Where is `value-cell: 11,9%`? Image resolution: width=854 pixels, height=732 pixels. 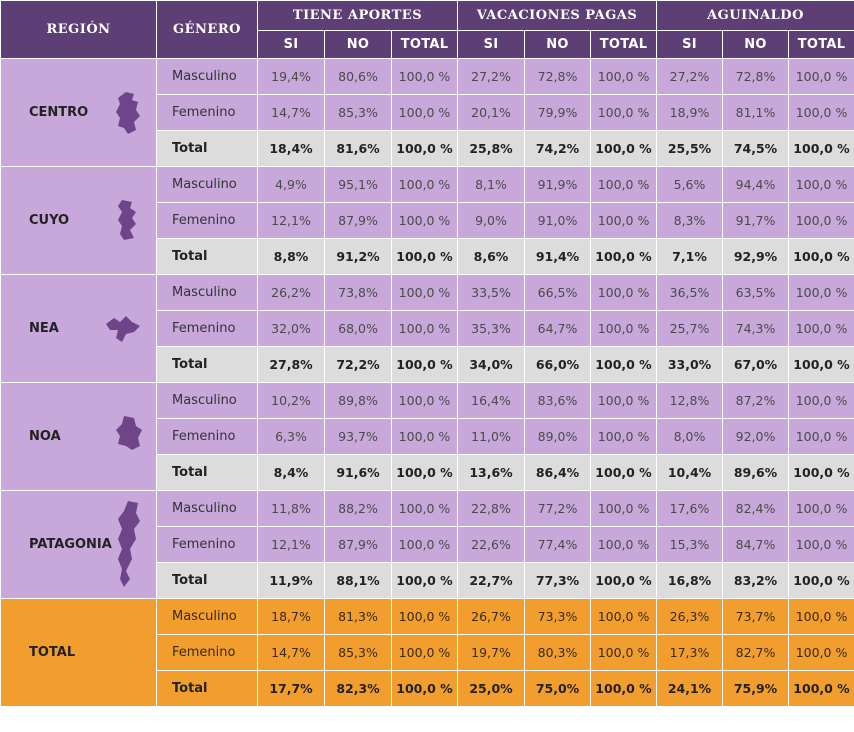 value-cell: 11,9% is located at coordinates (291, 580).